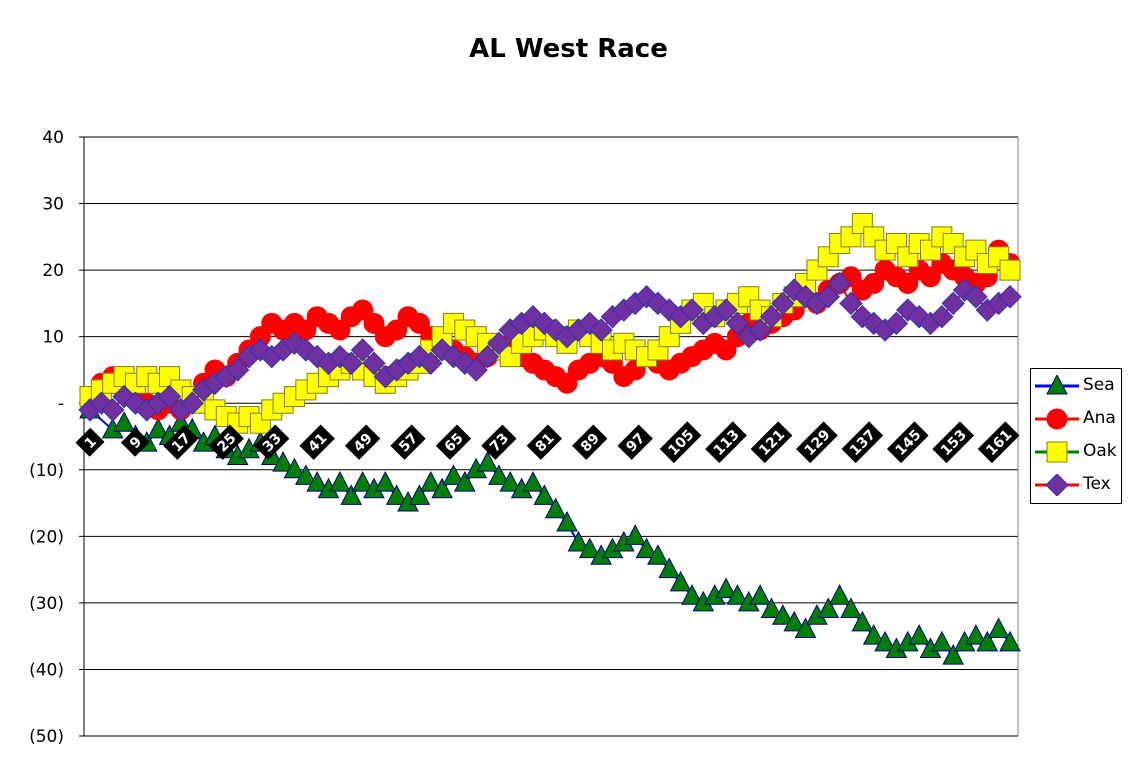  I want to click on x-tick-label: 137, so click(862, 442).